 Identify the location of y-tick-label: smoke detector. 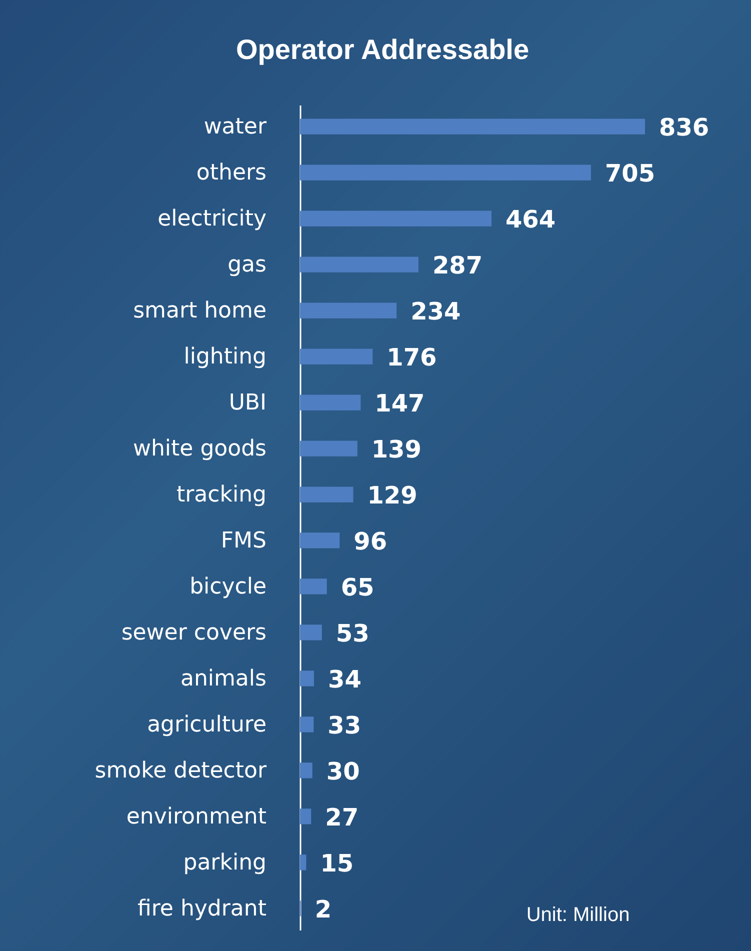
(181, 771).